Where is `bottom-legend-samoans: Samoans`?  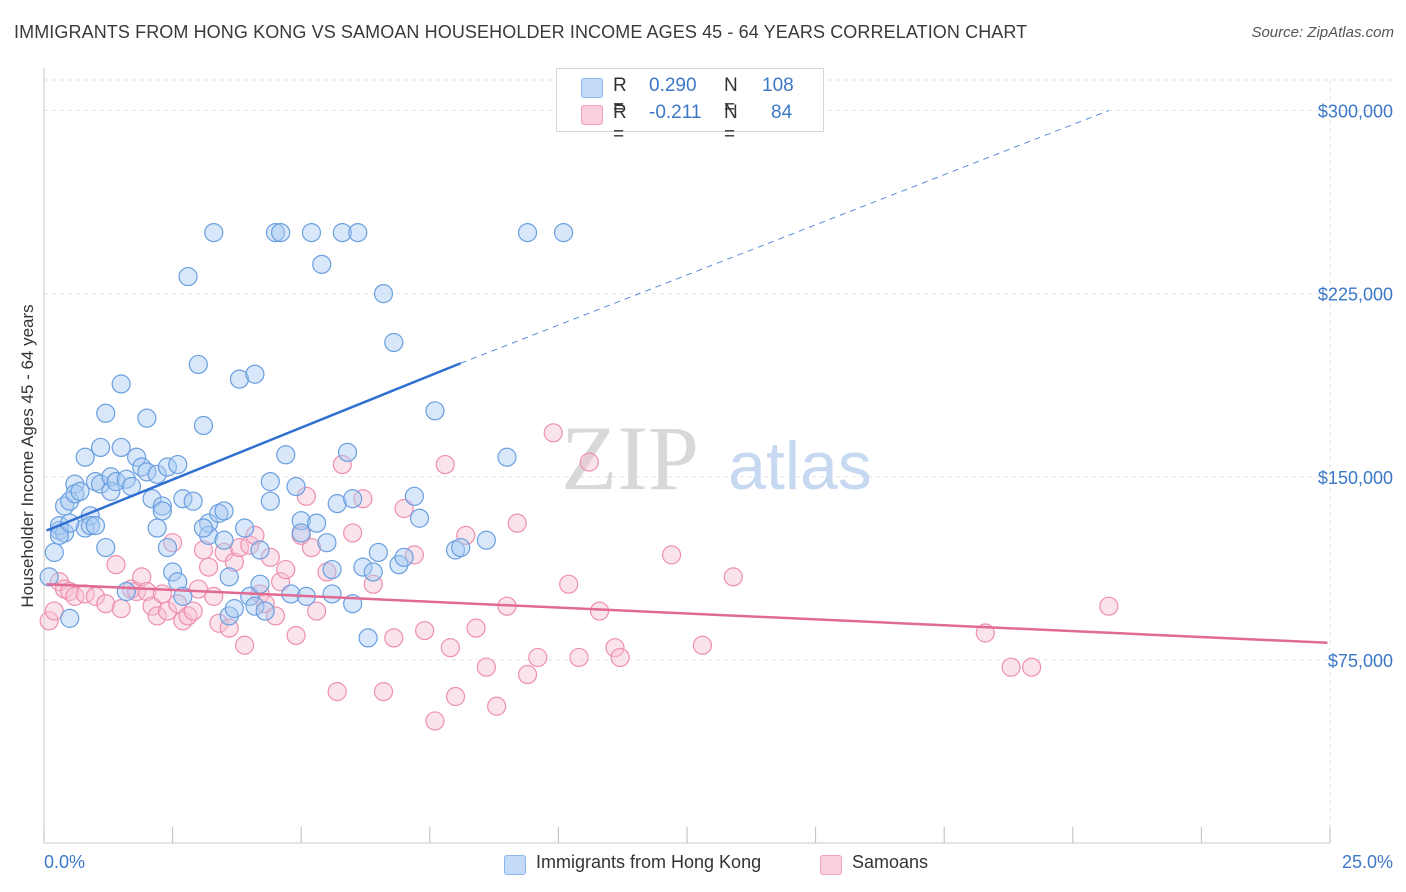 bottom-legend-samoans: Samoans is located at coordinates (890, 862).